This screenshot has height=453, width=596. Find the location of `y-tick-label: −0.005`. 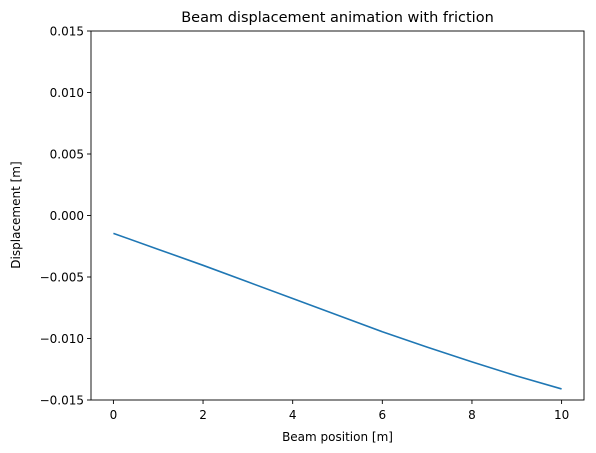

y-tick-label: −0.005 is located at coordinates (62, 277).